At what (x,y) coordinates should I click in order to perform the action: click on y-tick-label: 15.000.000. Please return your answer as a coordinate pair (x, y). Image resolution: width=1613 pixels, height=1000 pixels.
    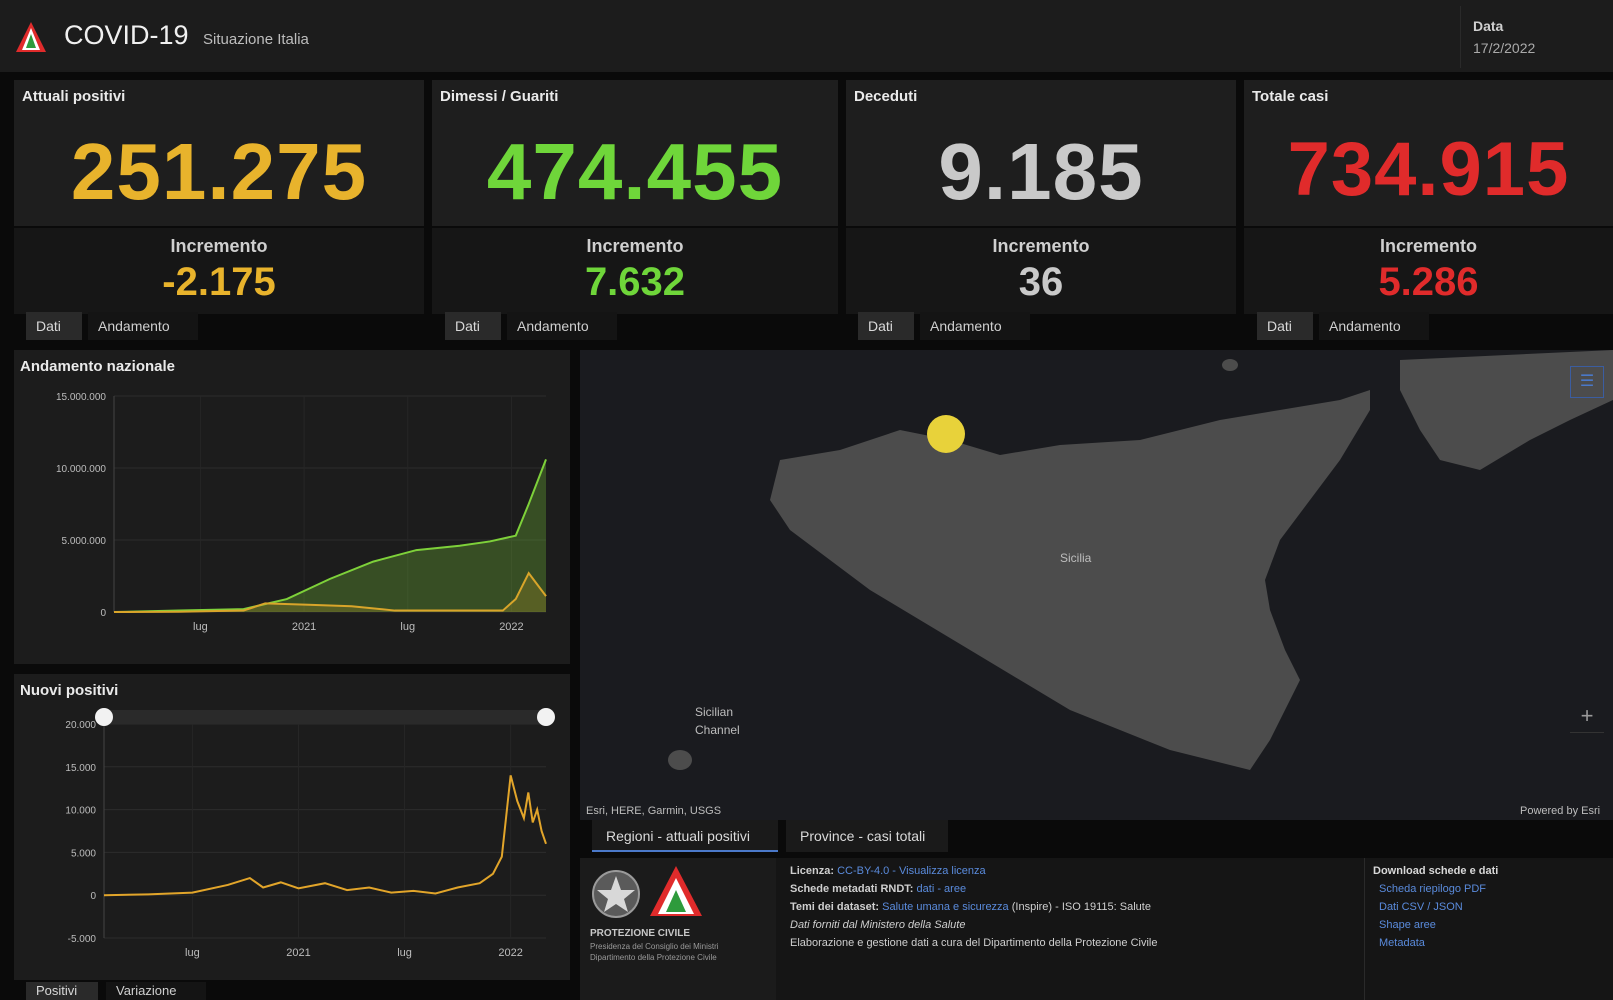
    Looking at the image, I should click on (81, 397).